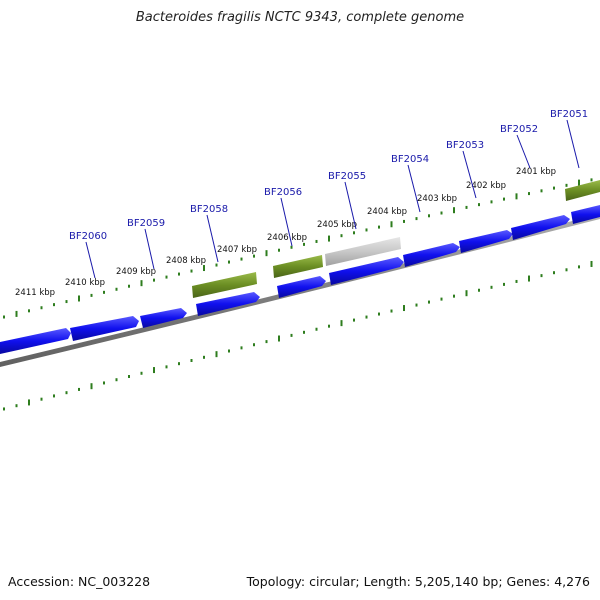 The height and width of the screenshot is (600, 600). What do you see at coordinates (519, 129) in the screenshot?
I see `gene-label: BF2052` at bounding box center [519, 129].